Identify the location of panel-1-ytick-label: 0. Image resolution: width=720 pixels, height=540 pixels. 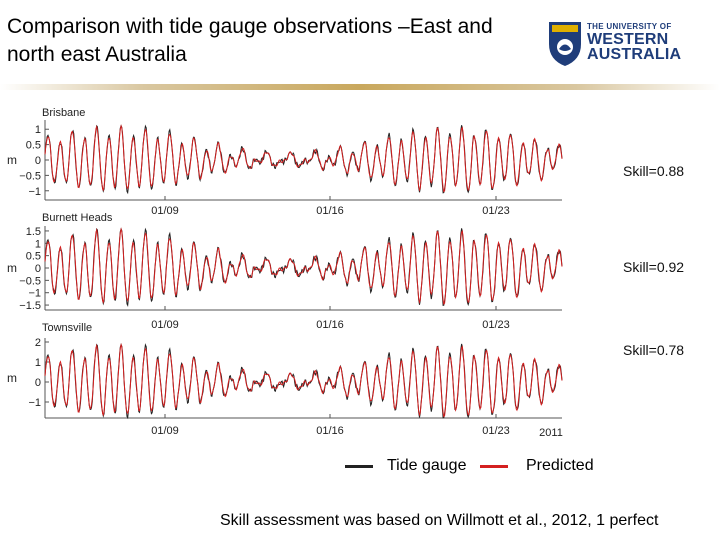
(38, 161).